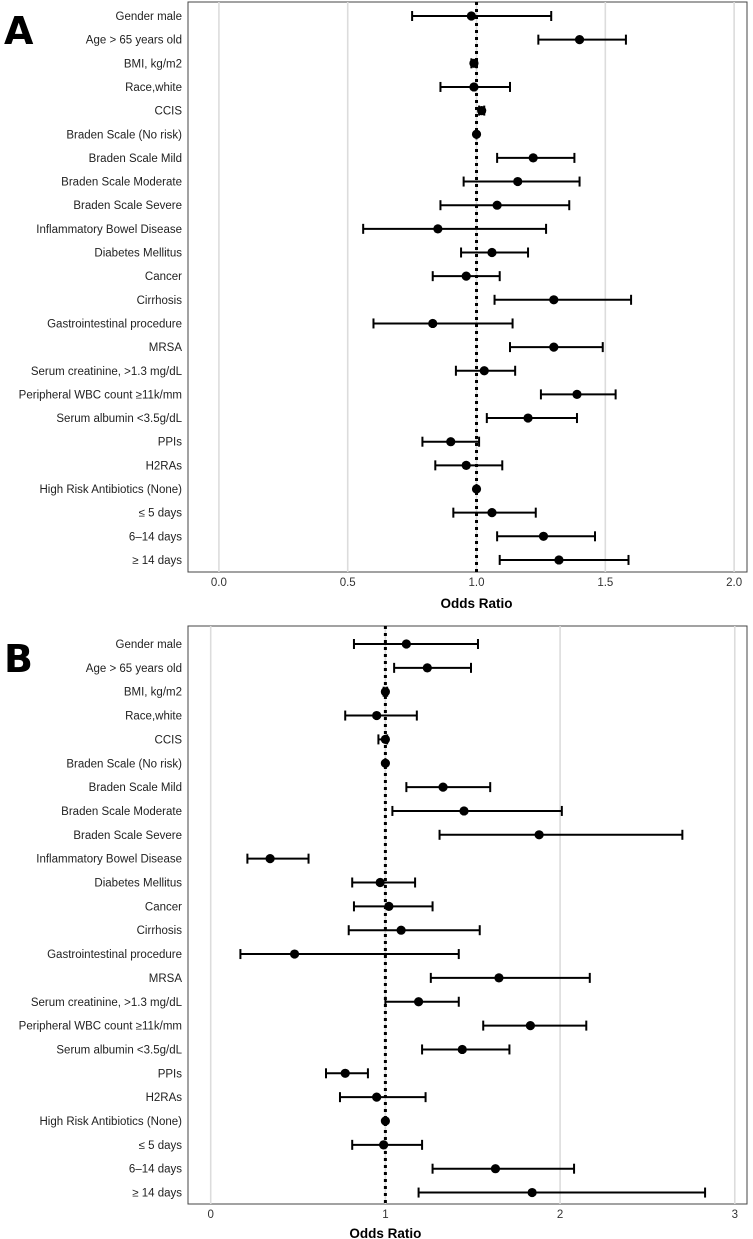  What do you see at coordinates (274, 371) in the screenshot?
I see `forest-row: Serum creatinine, >1.3 mg/dL` at bounding box center [274, 371].